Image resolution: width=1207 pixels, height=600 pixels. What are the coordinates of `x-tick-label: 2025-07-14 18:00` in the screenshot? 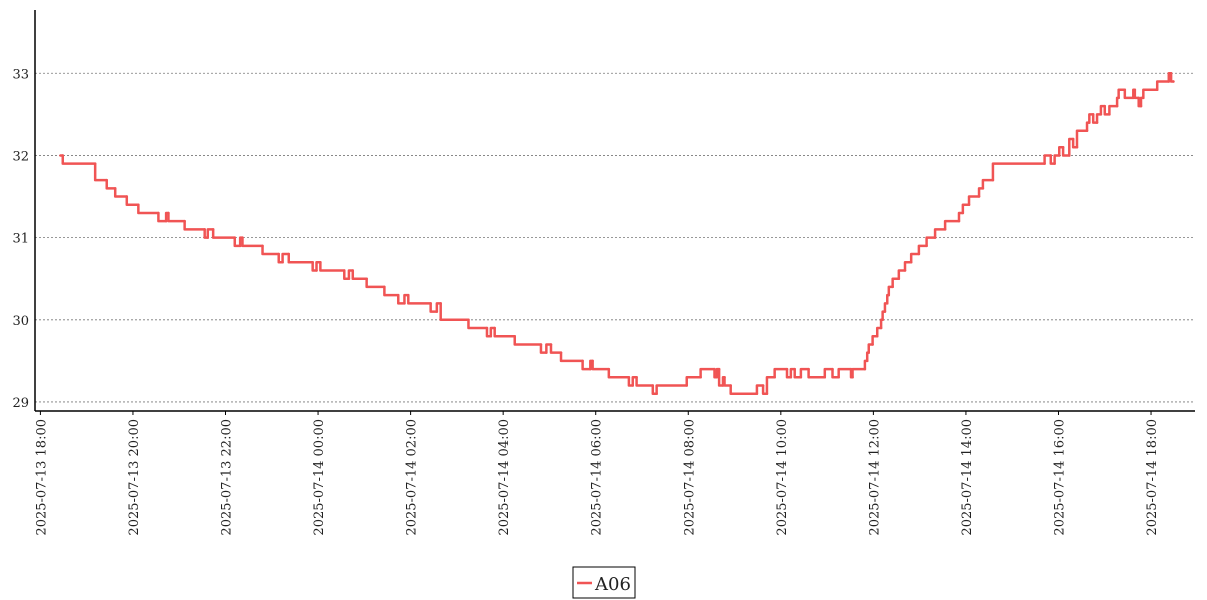 It's located at (1152, 477).